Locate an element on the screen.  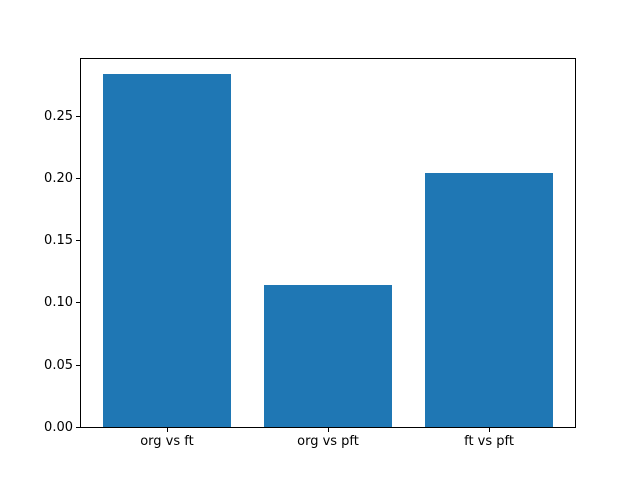
y-tick-label: 0.20 is located at coordinates (58, 178).